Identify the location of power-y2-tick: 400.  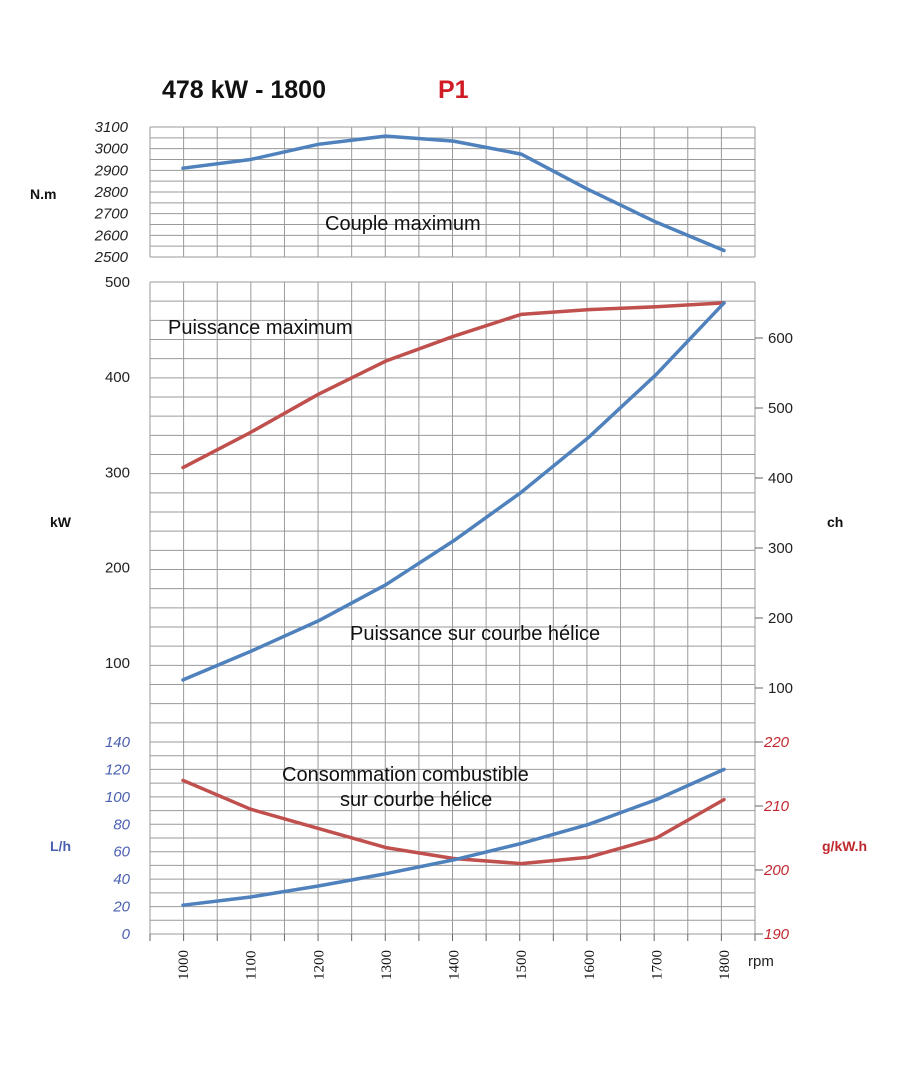
(780, 478).